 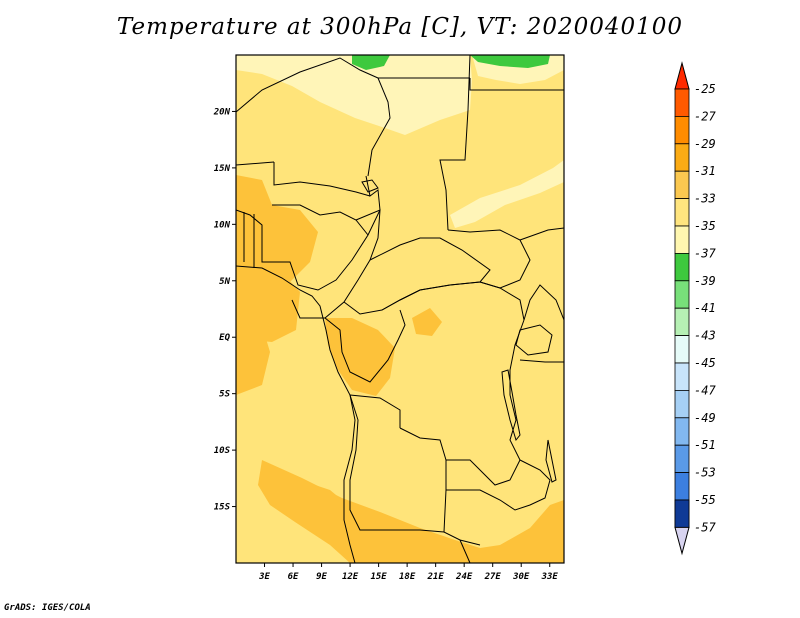 What do you see at coordinates (222, 451) in the screenshot?
I see `y-tick-label: 10S` at bounding box center [222, 451].